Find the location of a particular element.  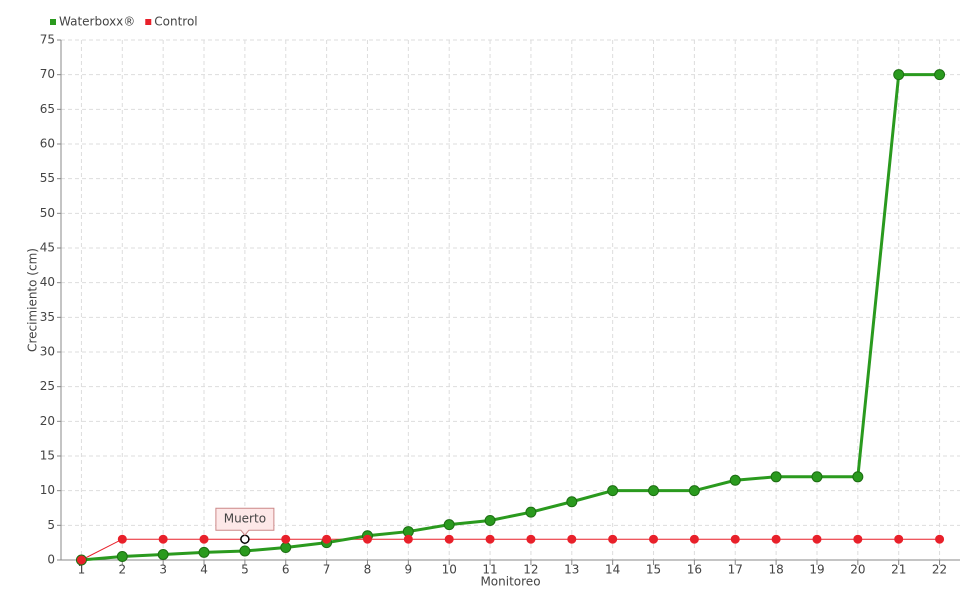

y-tick-label: 40 is located at coordinates (47, 282).